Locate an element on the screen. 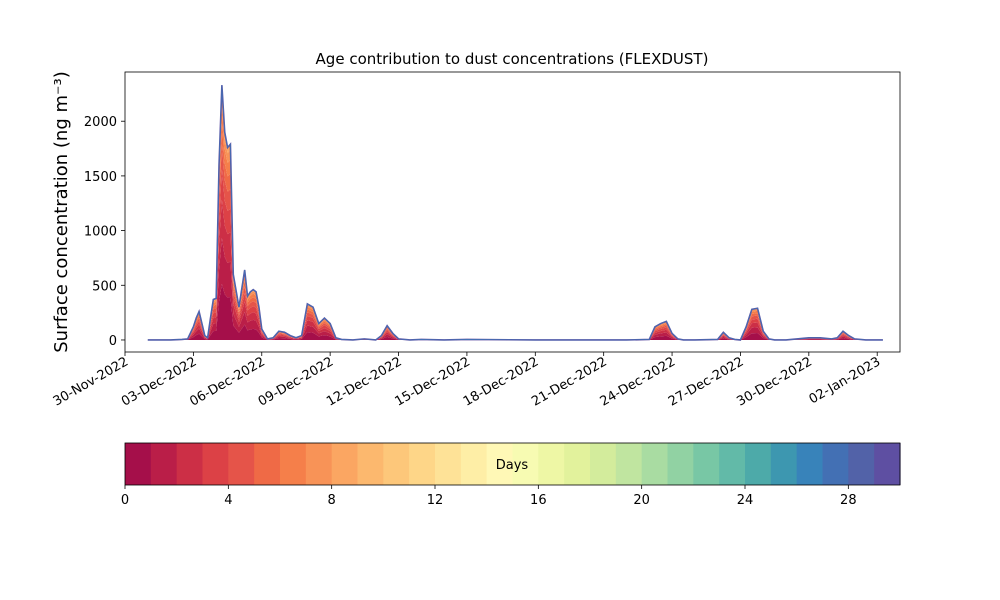 Image resolution: width=1000 pixels, height=600 pixels. colorbar-label: Days is located at coordinates (512, 465).